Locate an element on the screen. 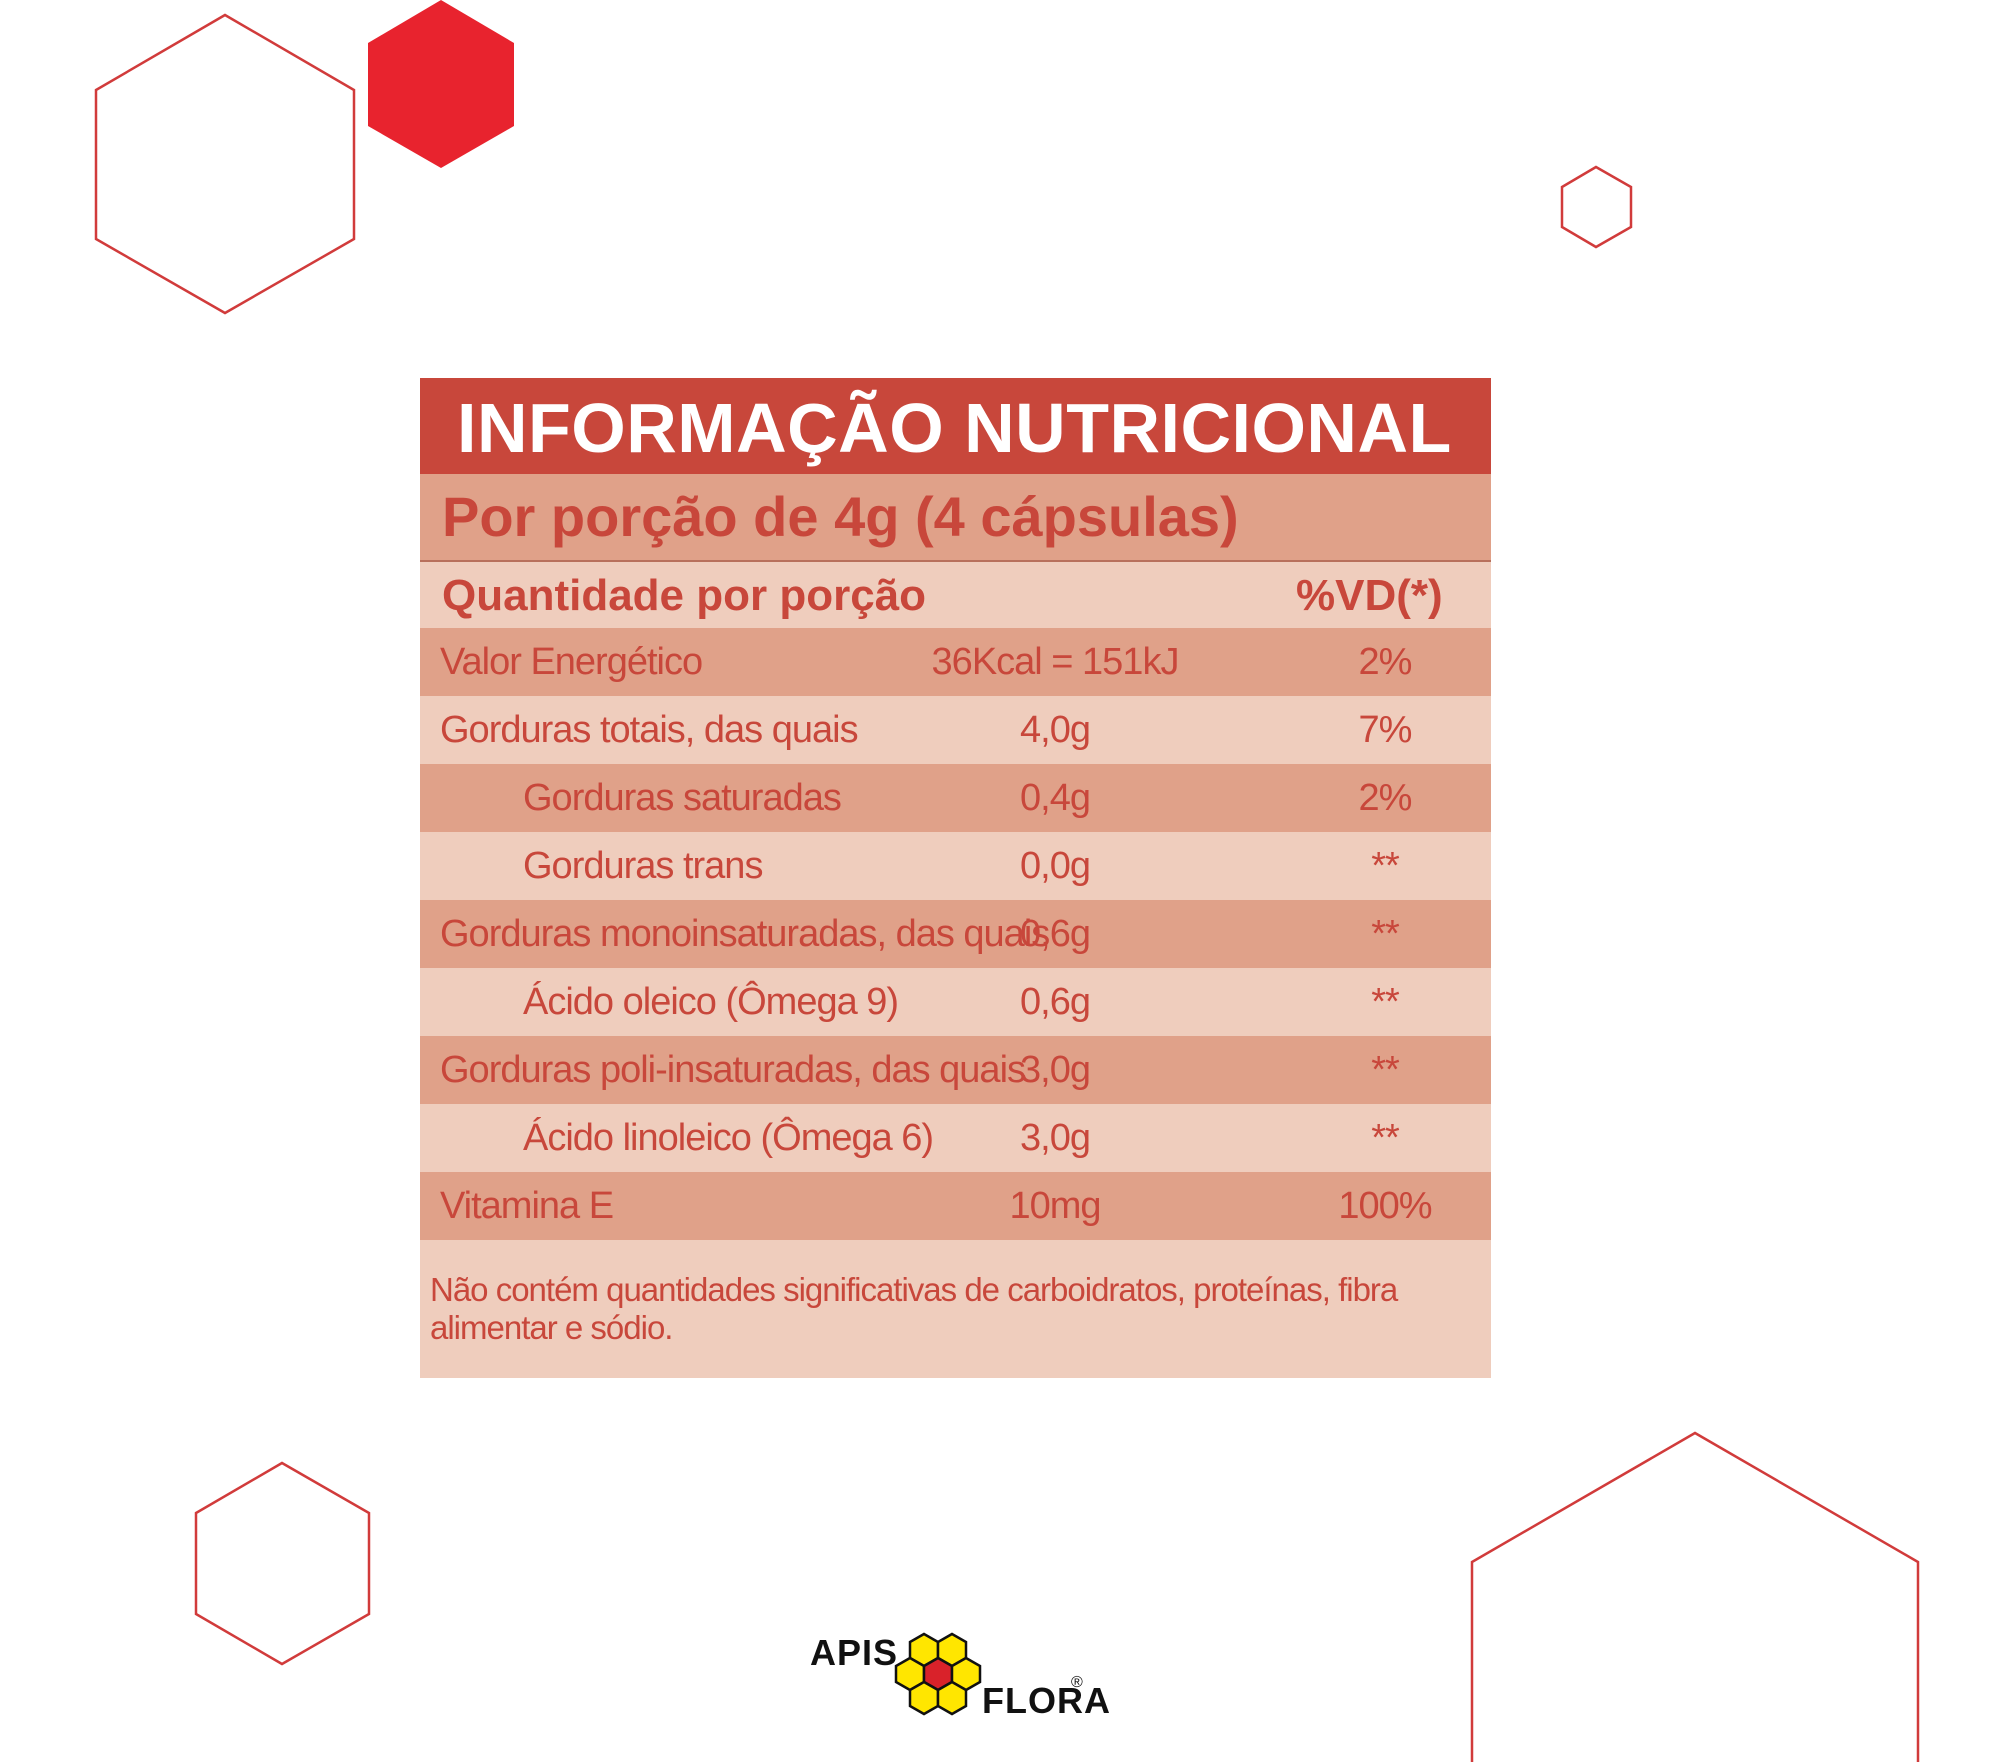 Image resolution: width=2000 pixels, height=1762 pixels. table-row: Valor Energético 36Kcal = 151kJ 2% is located at coordinates (955, 662).